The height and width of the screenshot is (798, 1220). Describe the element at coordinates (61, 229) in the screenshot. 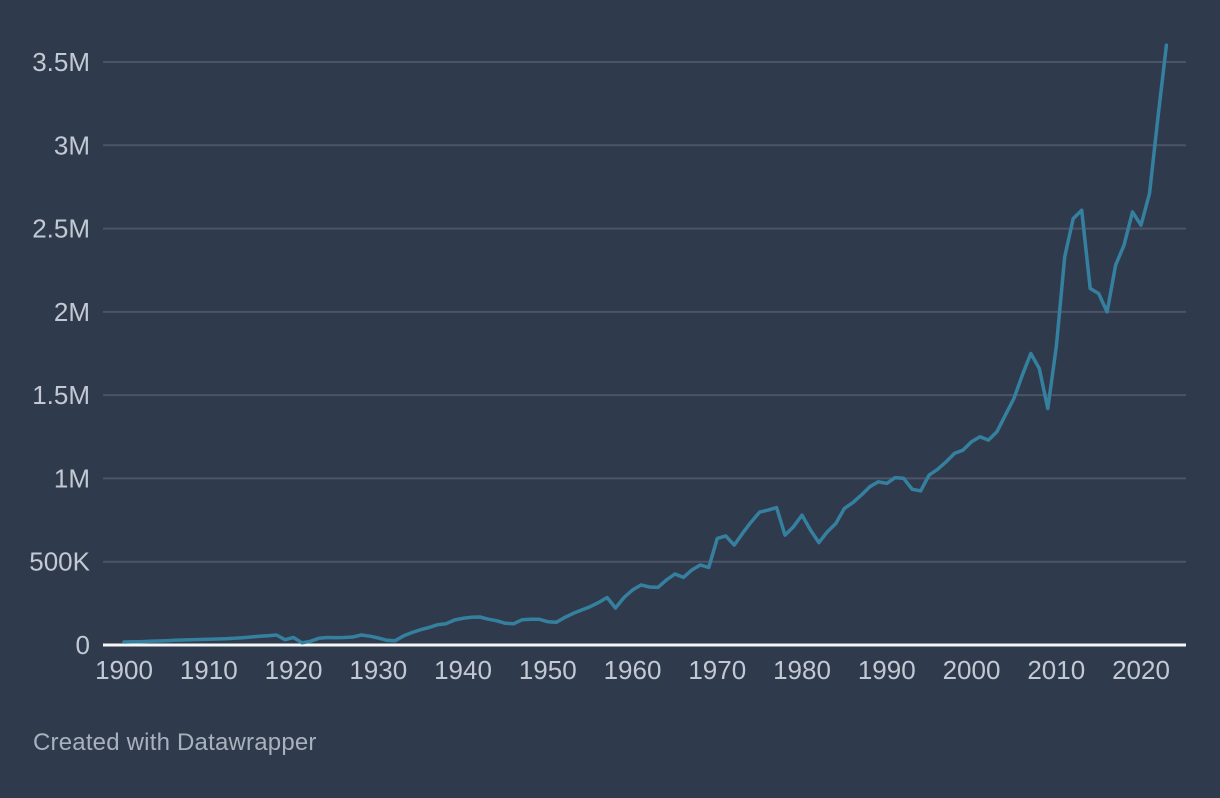

I see `y-tick-label: 2.5M` at that location.